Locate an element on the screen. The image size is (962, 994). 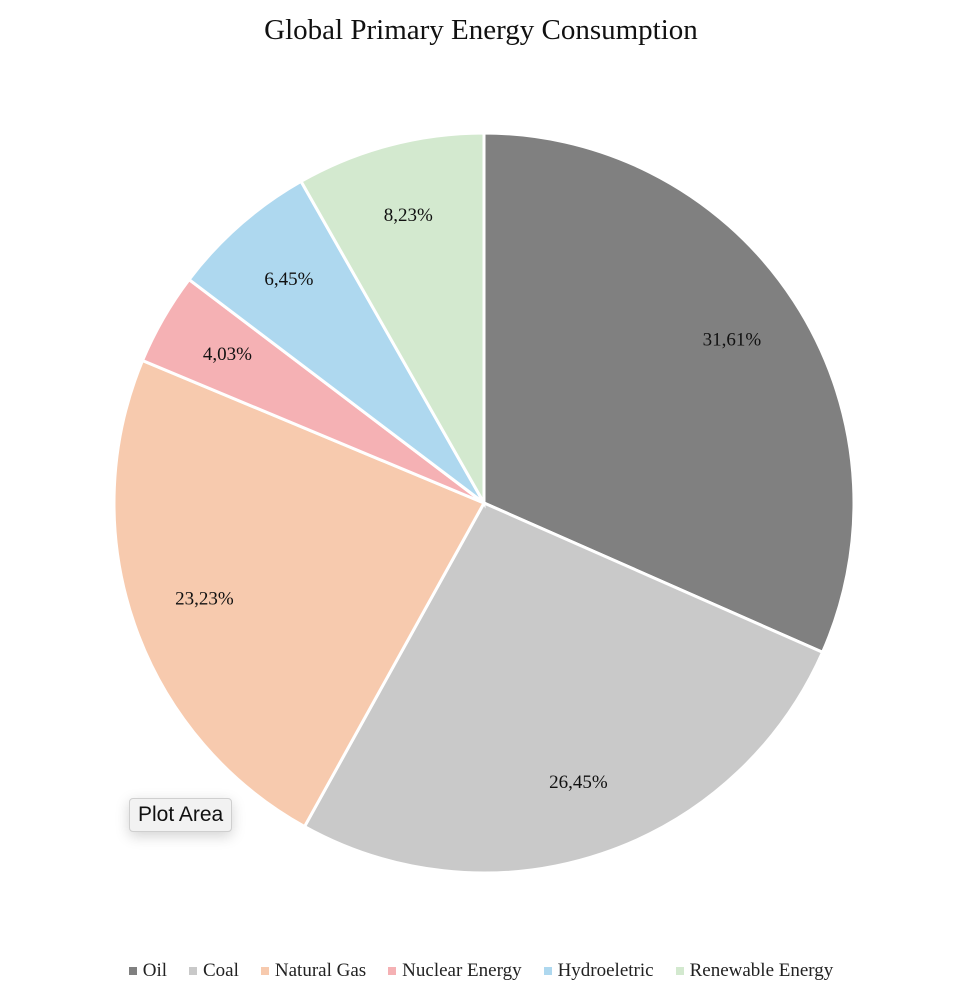
chart-title: Global Primary Energy Consumption is located at coordinates (481, 30).